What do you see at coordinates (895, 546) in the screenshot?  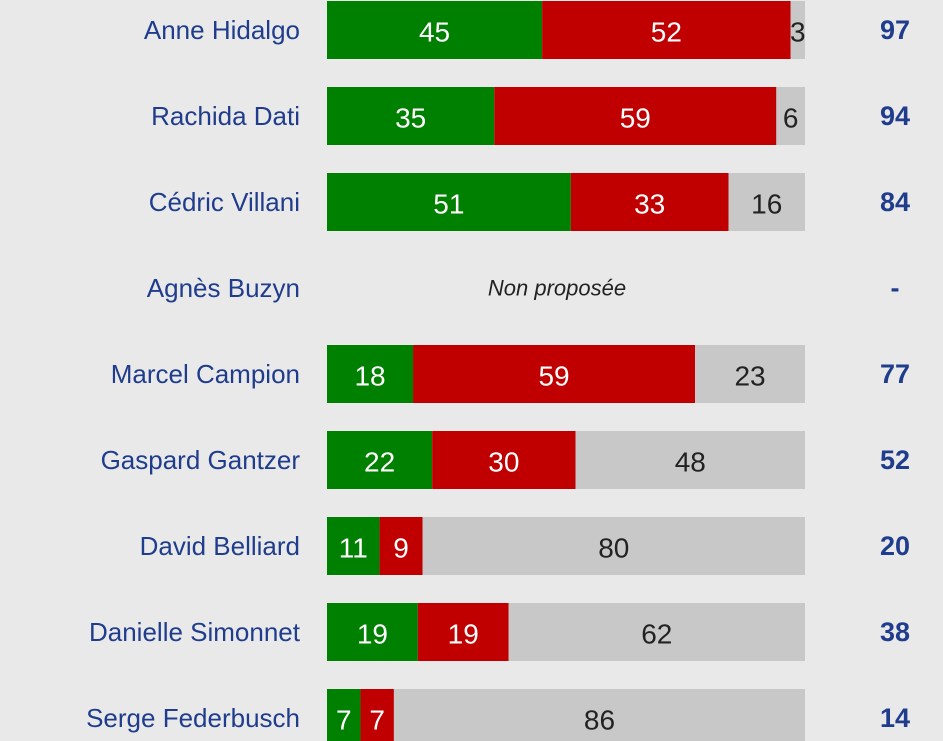 I see `total-label: 20` at bounding box center [895, 546].